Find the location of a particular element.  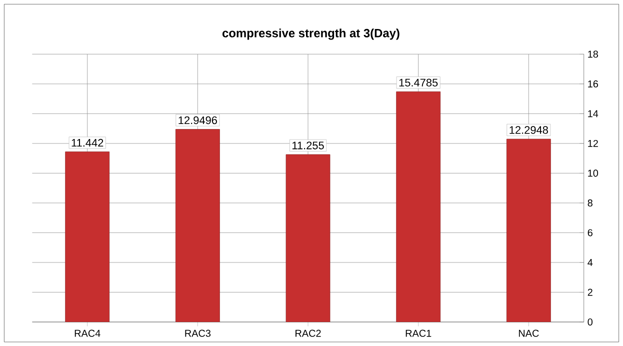

x-tick-label: RAC3 is located at coordinates (198, 333).